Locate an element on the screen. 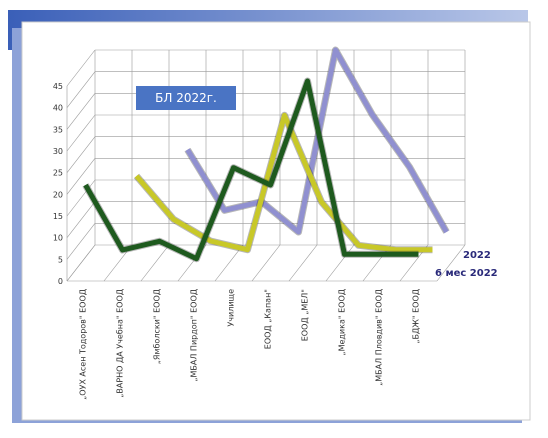 The width and height of the screenshot is (548, 438). title-box is located at coordinates (186, 98).